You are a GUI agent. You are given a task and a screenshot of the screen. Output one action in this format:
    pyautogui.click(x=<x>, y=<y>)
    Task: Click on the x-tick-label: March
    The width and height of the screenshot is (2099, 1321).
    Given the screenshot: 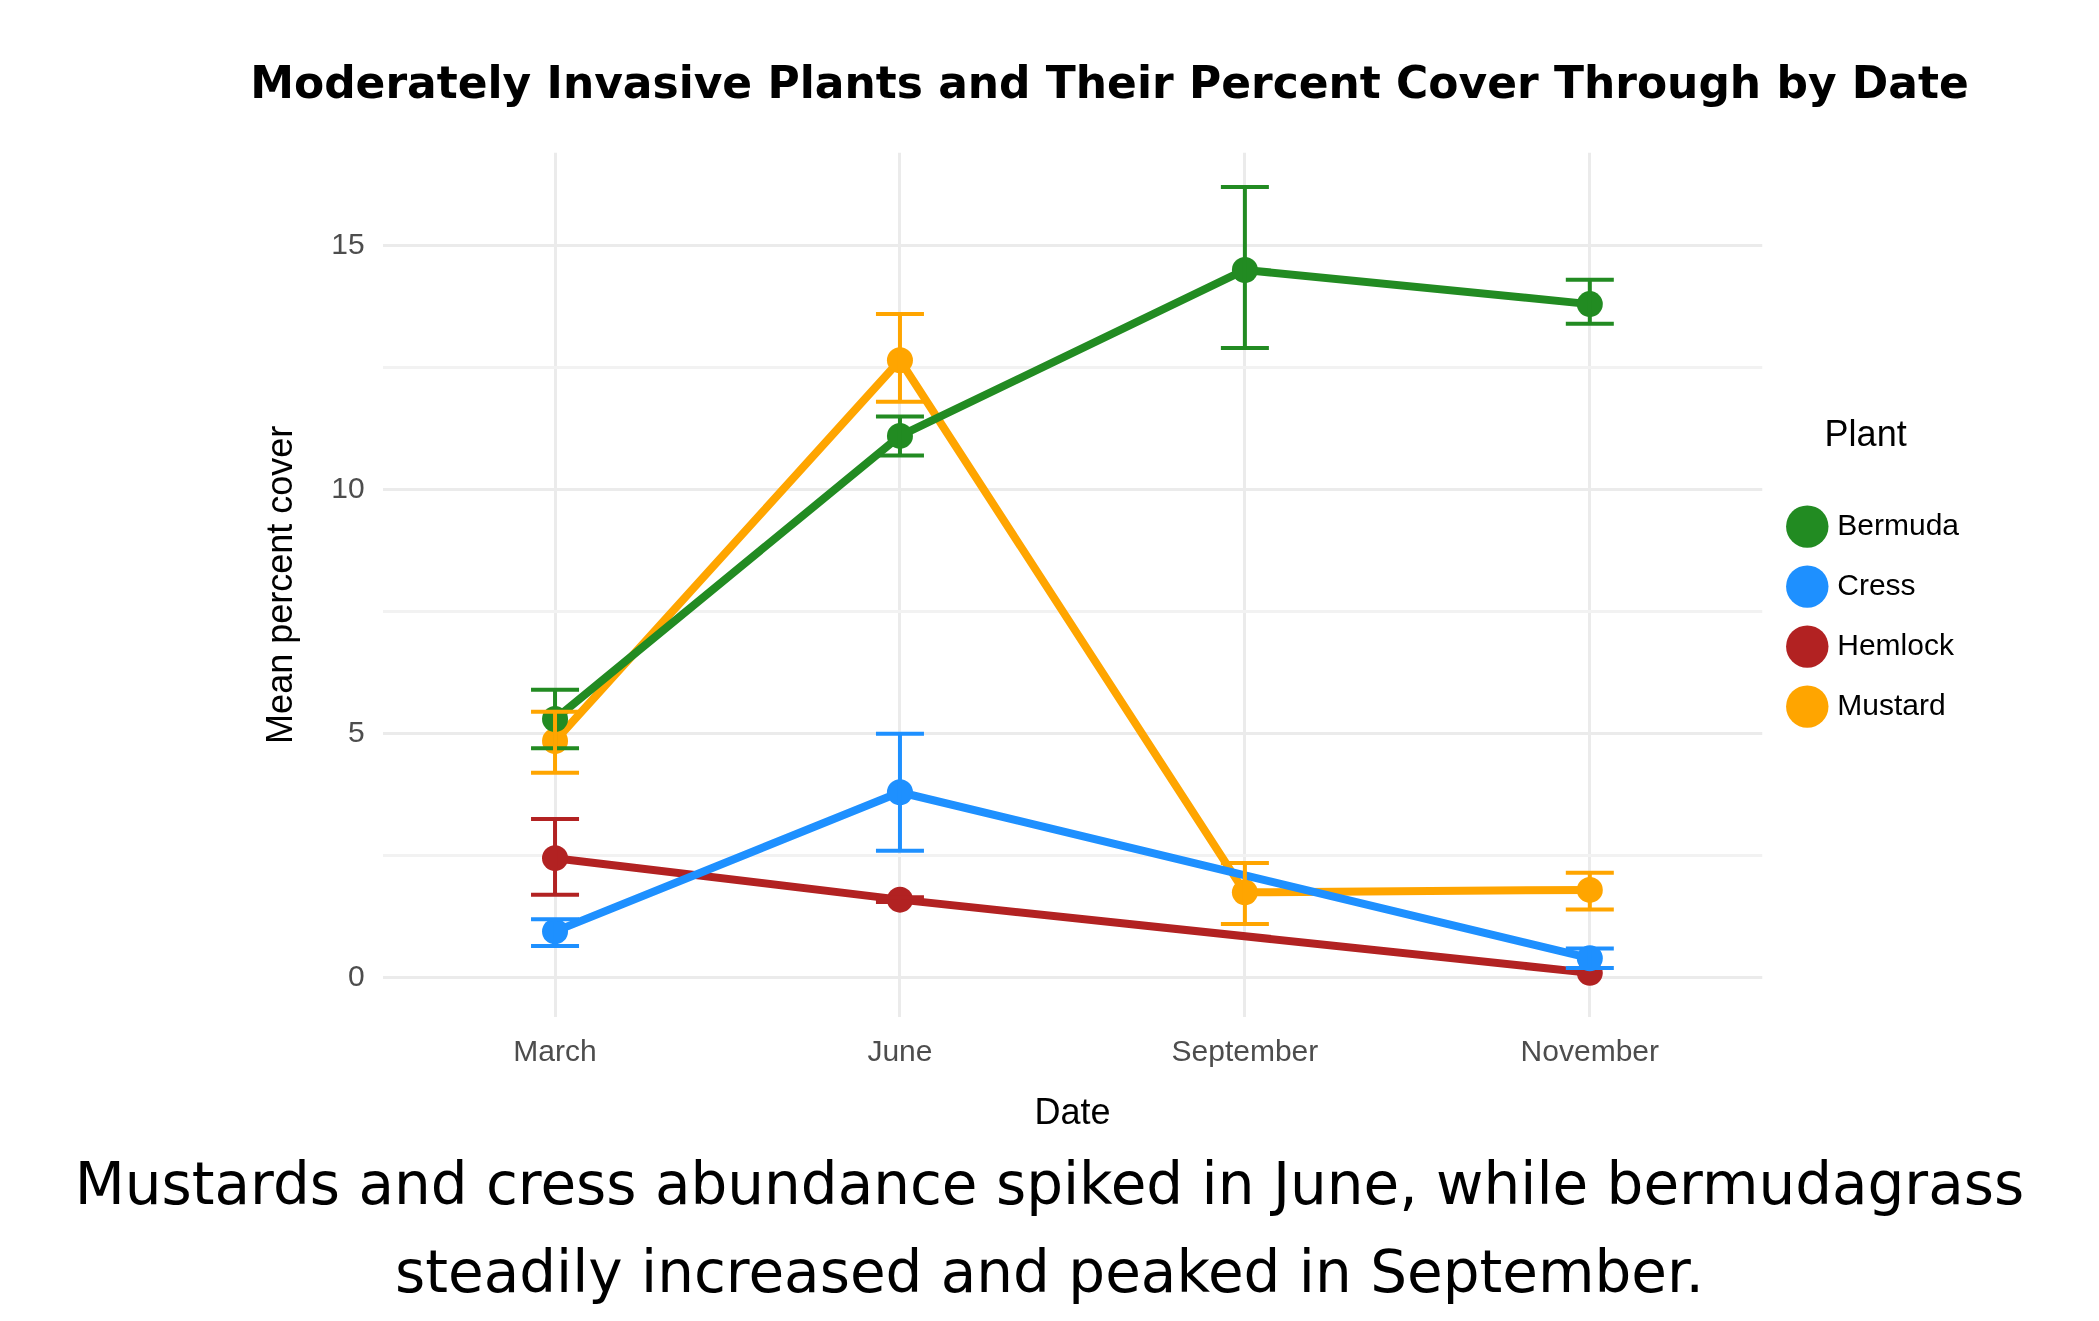 What is the action you would take?
    pyautogui.click(x=555, y=1051)
    